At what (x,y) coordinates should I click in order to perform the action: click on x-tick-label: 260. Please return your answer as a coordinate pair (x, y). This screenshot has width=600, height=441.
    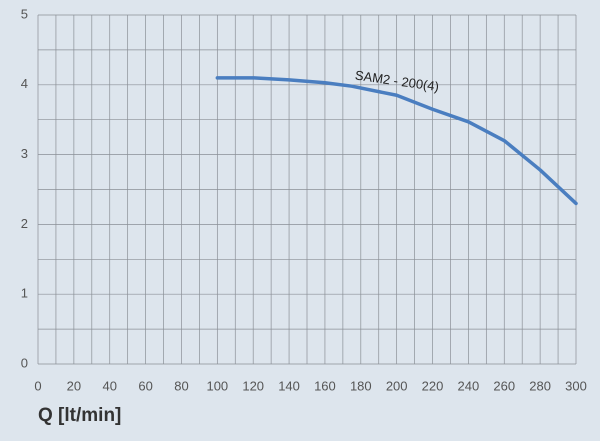
    Looking at the image, I should click on (504, 385).